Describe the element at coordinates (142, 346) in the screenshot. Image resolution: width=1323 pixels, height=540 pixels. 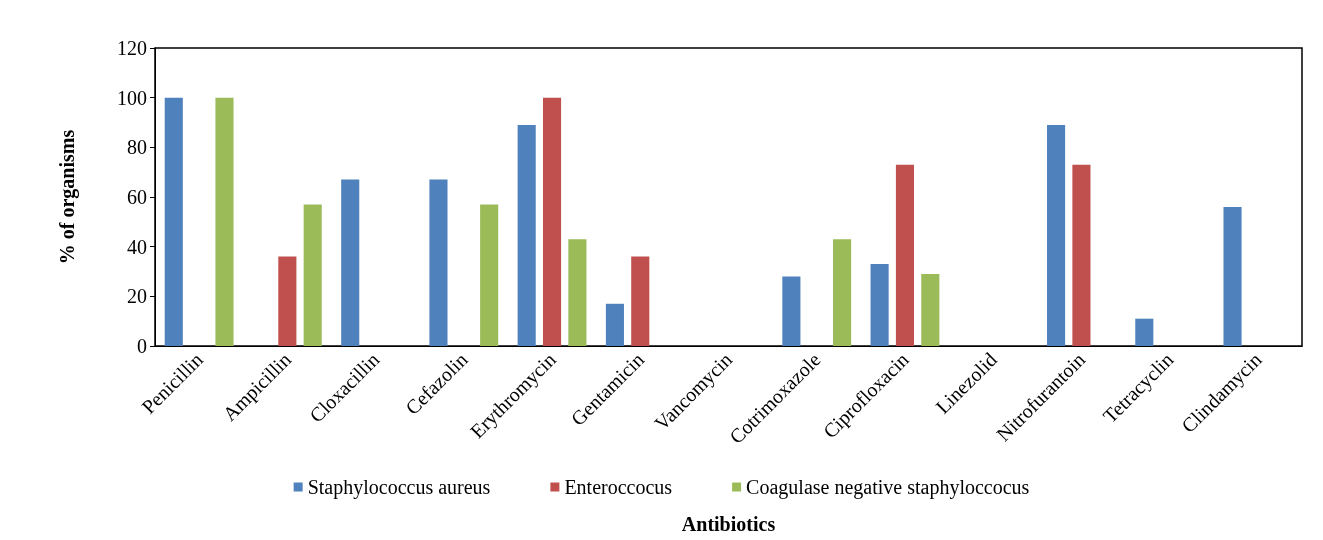
I see `y-tick-label: 0` at that location.